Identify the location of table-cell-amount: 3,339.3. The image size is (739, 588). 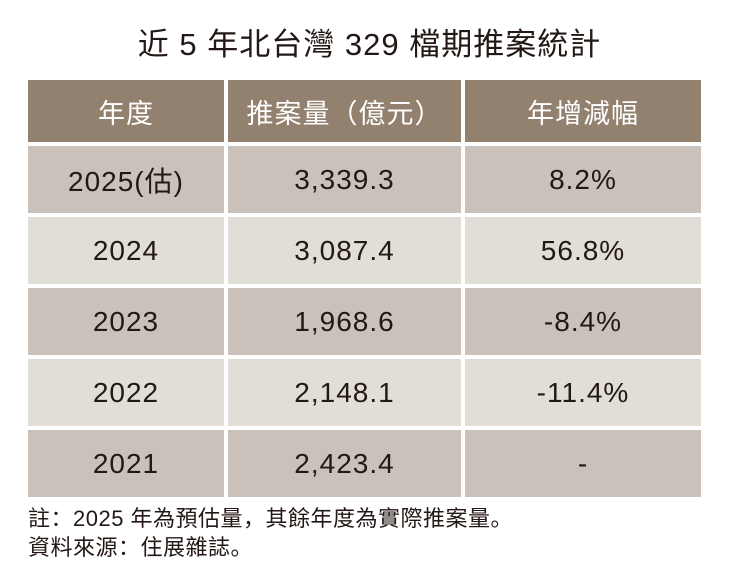
(344, 179).